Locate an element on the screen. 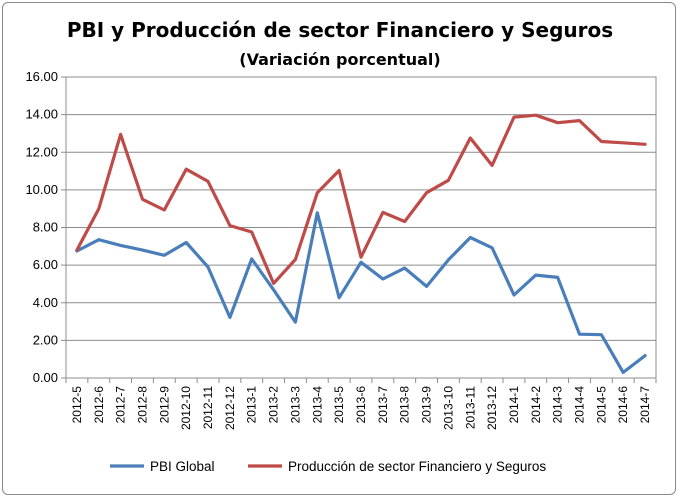 The width and height of the screenshot is (680, 499). x-tick-label: 2013-8 is located at coordinates (405, 405).